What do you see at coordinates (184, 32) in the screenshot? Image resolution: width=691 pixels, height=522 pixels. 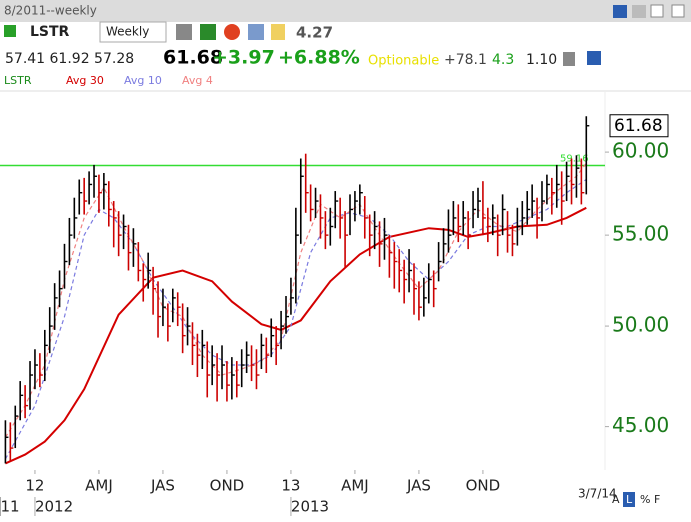 I see `tool-icon` at bounding box center [184, 32].